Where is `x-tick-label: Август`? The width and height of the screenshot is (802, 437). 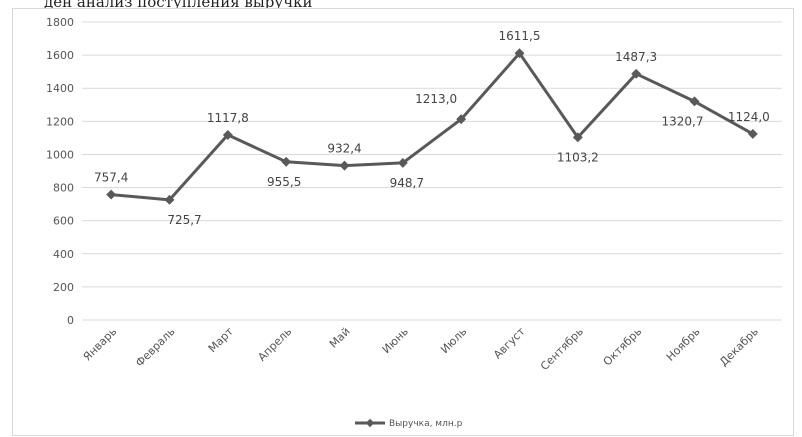
x-tick-label: Август is located at coordinates (509, 343).